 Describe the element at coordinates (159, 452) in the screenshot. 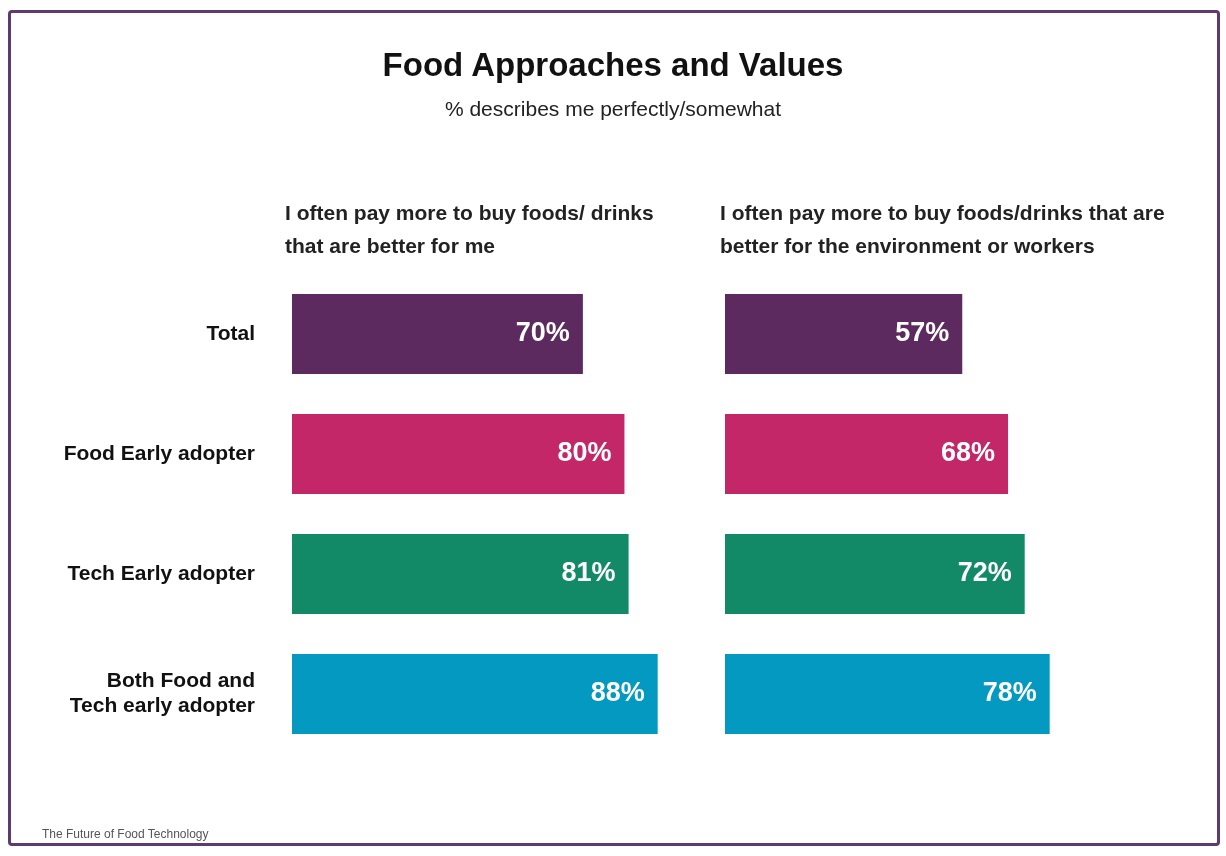

I see `y-tick-label: Food Early adopter` at that location.